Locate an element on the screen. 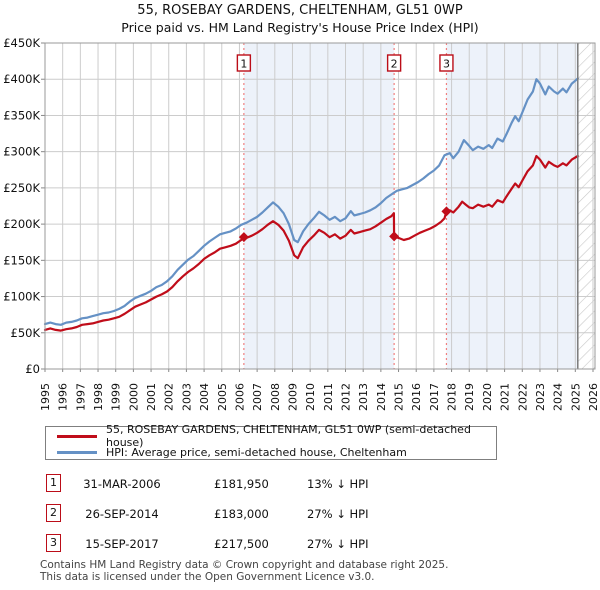 The height and width of the screenshot is (590, 600). sale-marker-number: 1 is located at coordinates (243, 64).